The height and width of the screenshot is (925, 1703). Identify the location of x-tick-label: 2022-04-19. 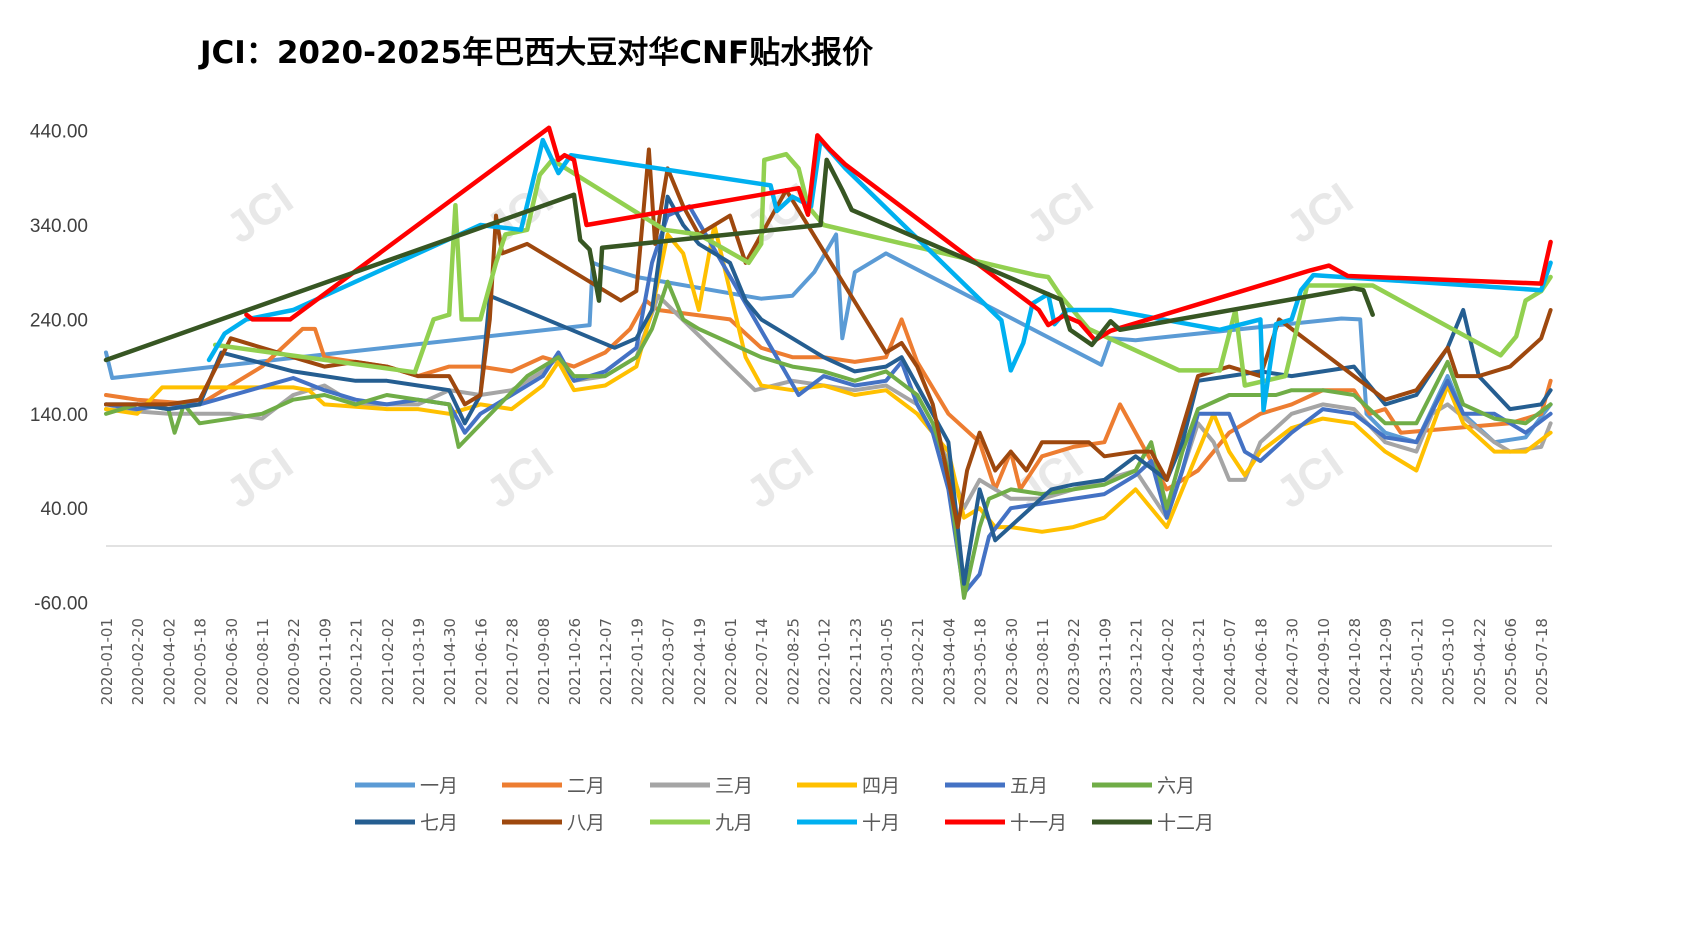
(700, 661).